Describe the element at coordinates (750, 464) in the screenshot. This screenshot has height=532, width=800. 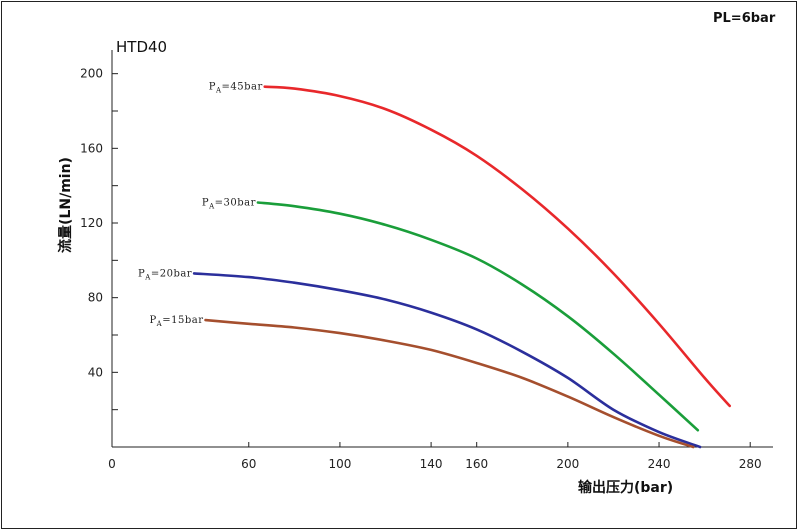
I see `x-tick-label: 280` at that location.